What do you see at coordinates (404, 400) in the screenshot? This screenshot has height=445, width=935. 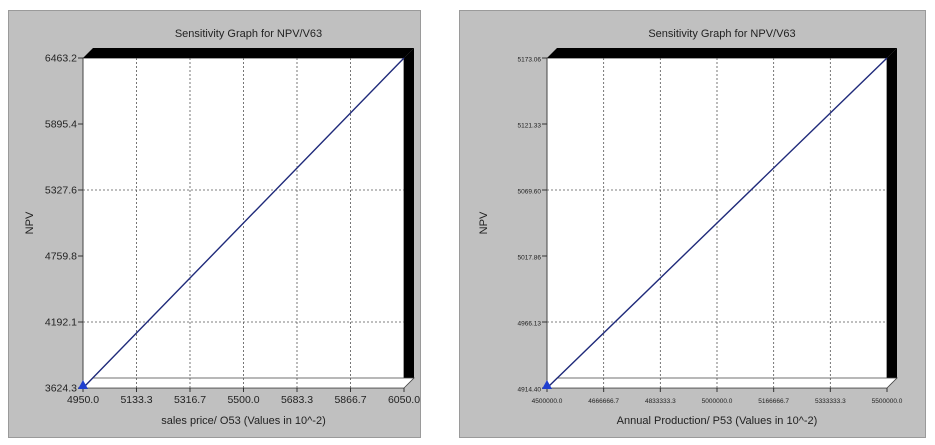 I see `x-tick-label: 6050.0` at bounding box center [404, 400].